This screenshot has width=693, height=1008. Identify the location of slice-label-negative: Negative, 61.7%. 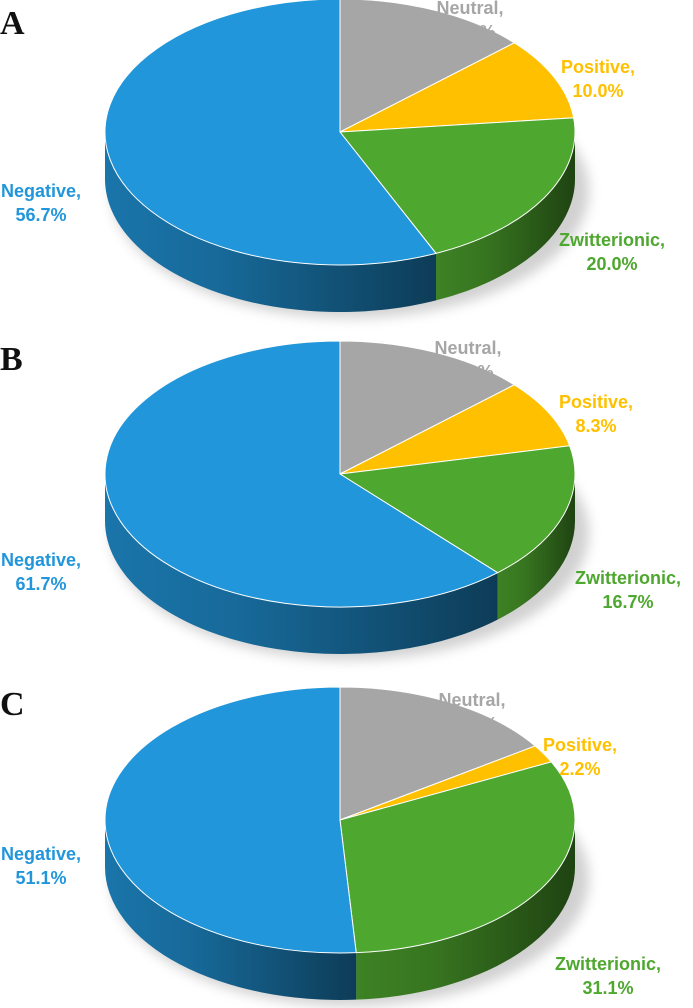
(41, 572).